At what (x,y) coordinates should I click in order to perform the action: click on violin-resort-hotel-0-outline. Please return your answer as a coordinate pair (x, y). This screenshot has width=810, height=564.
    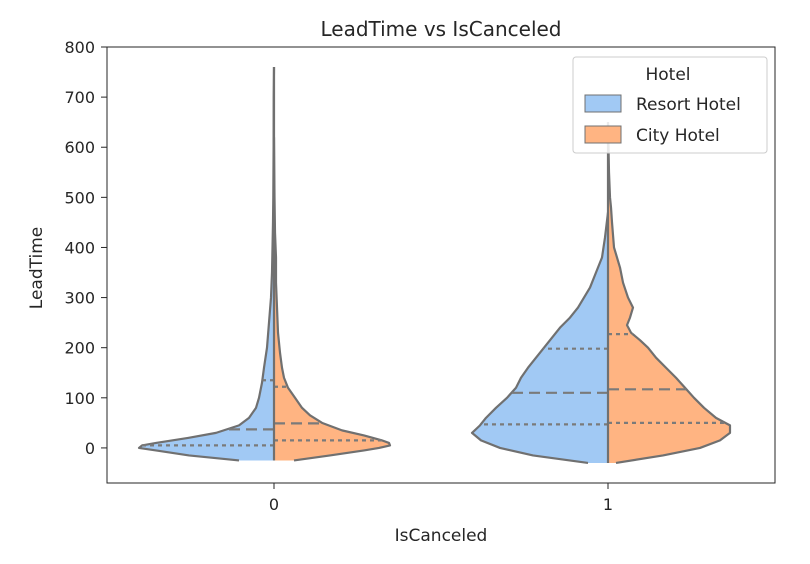
    Looking at the image, I should click on (206, 264).